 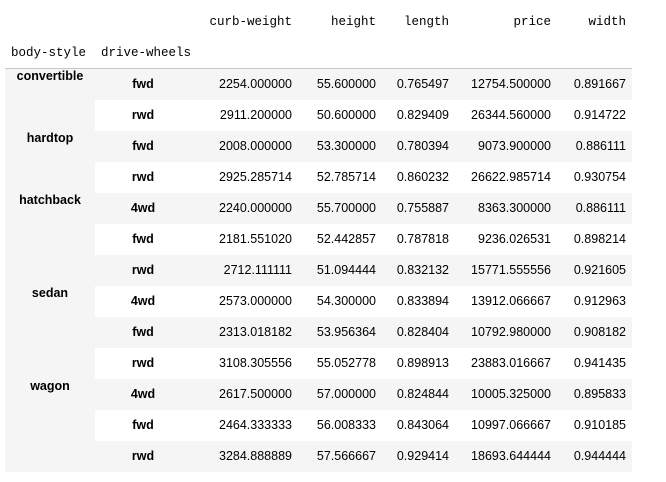 I want to click on table-cell: 0.755887, so click(x=422, y=208).